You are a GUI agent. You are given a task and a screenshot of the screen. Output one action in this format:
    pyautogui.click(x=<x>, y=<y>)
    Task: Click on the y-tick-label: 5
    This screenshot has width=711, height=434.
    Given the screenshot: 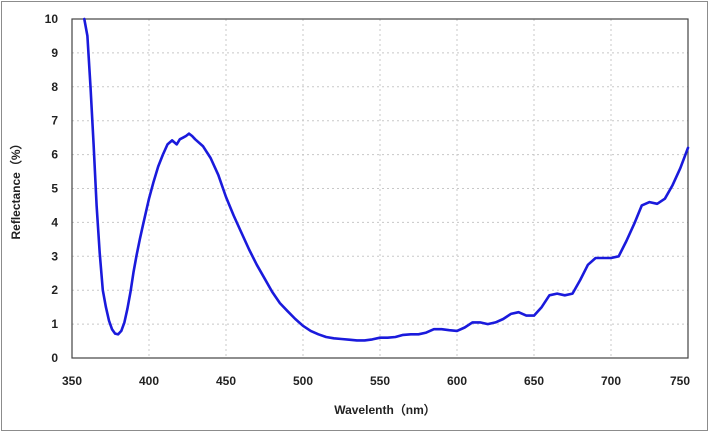 What is the action you would take?
    pyautogui.click(x=54, y=189)
    